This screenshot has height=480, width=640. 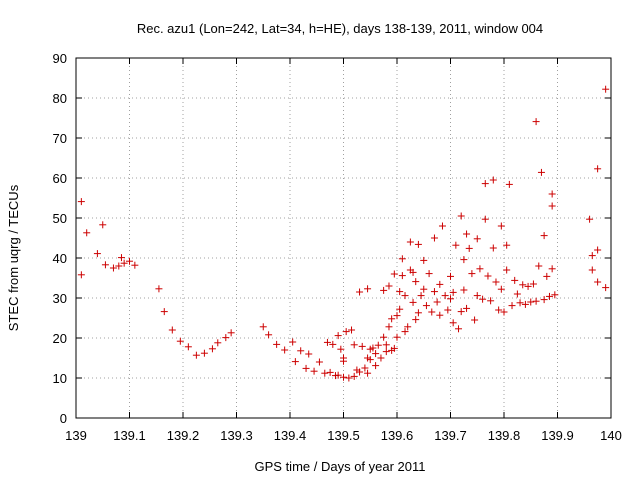 I want to click on y-tick-label: 60, so click(x=60, y=178).